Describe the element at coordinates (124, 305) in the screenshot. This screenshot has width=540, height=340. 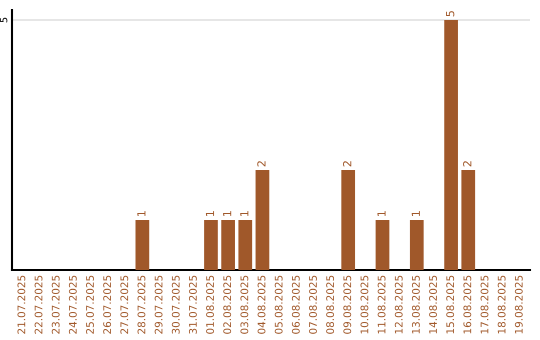
I see `x-tick-label: 27.07.2025` at that location.